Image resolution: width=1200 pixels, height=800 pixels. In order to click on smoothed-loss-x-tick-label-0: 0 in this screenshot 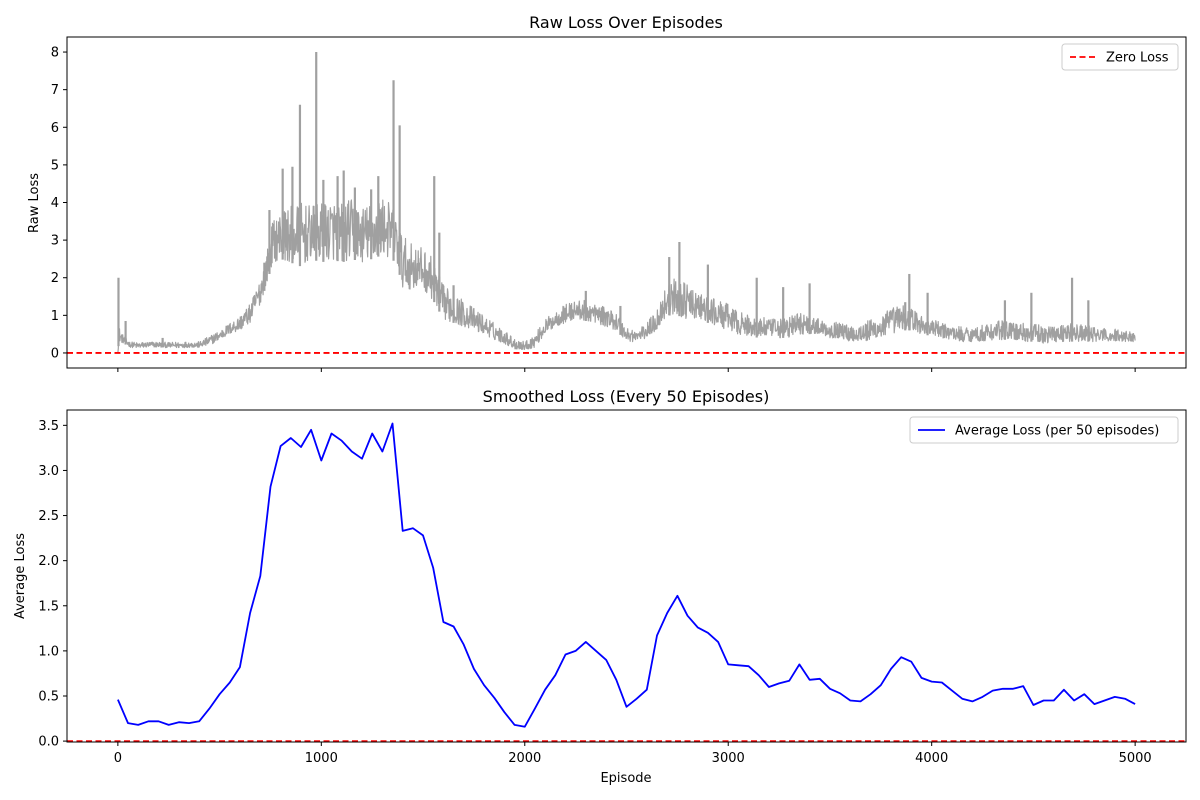, I will do `click(118, 758)`.